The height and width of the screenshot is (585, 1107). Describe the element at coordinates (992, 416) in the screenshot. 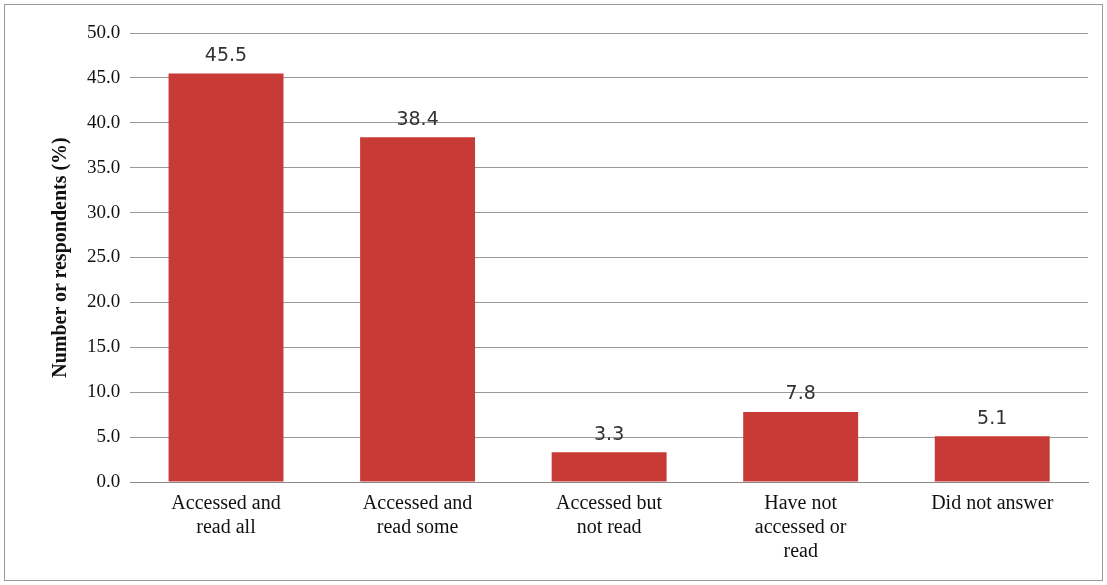

I see `data-label: 5.1` at that location.